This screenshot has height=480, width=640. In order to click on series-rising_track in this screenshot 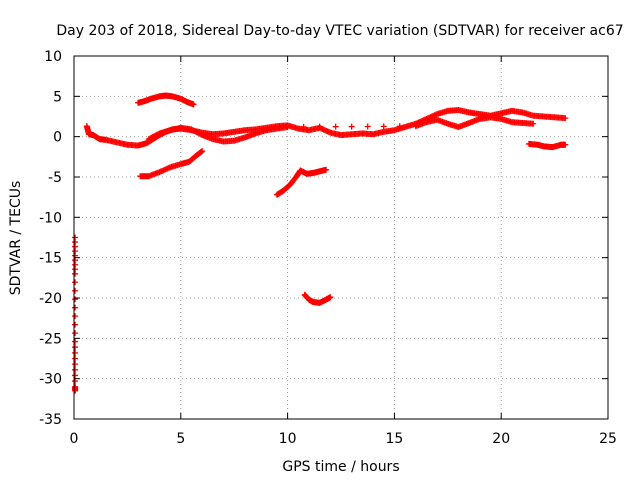, I will do `click(301, 182)`.